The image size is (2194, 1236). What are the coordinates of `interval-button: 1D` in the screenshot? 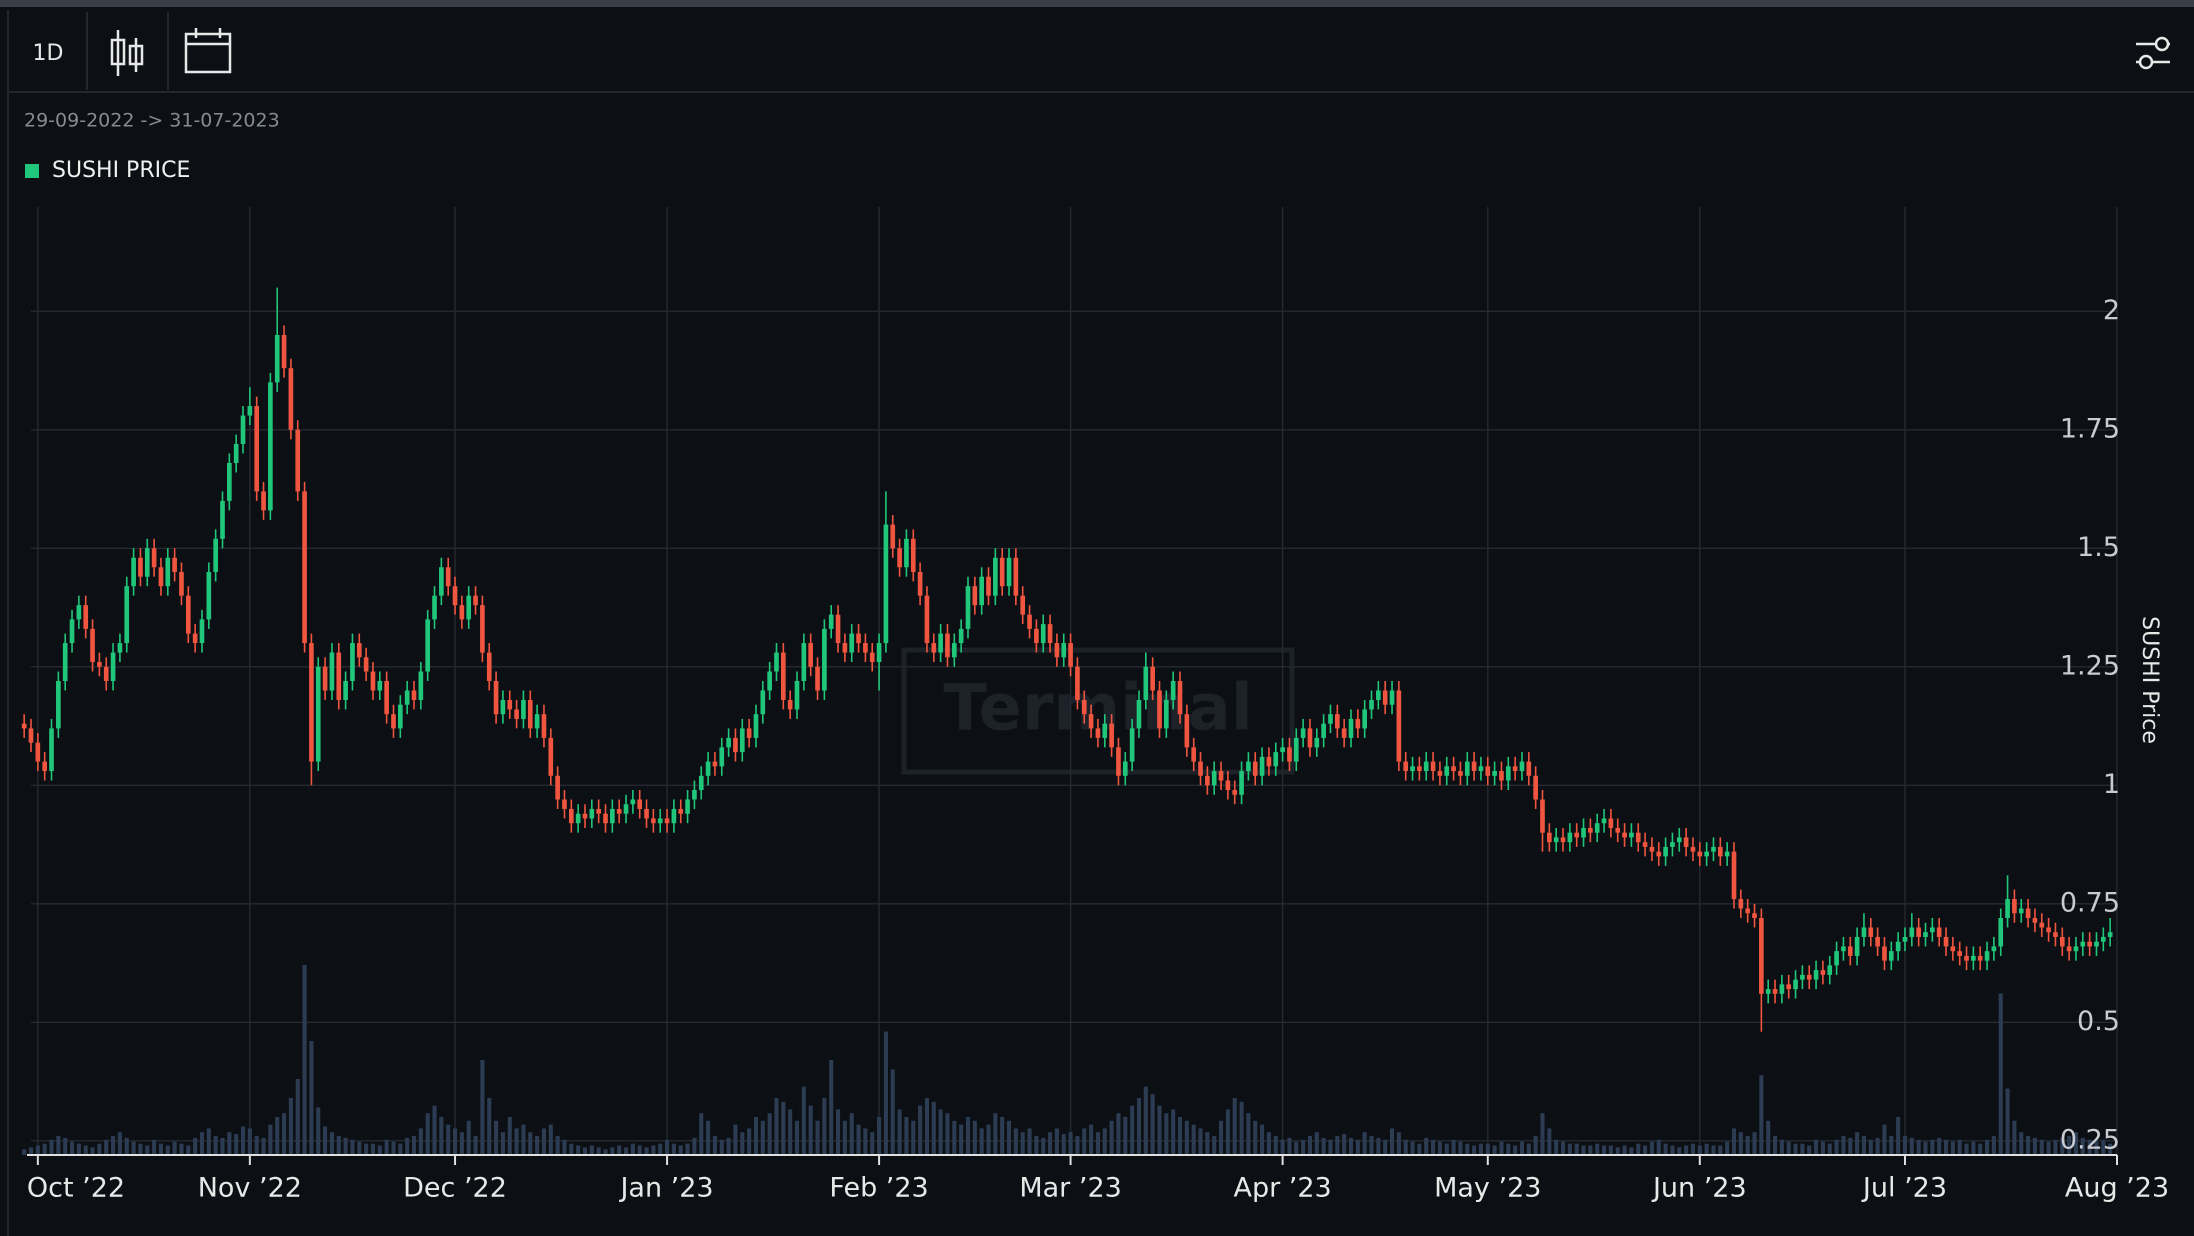 It's located at (48, 51).